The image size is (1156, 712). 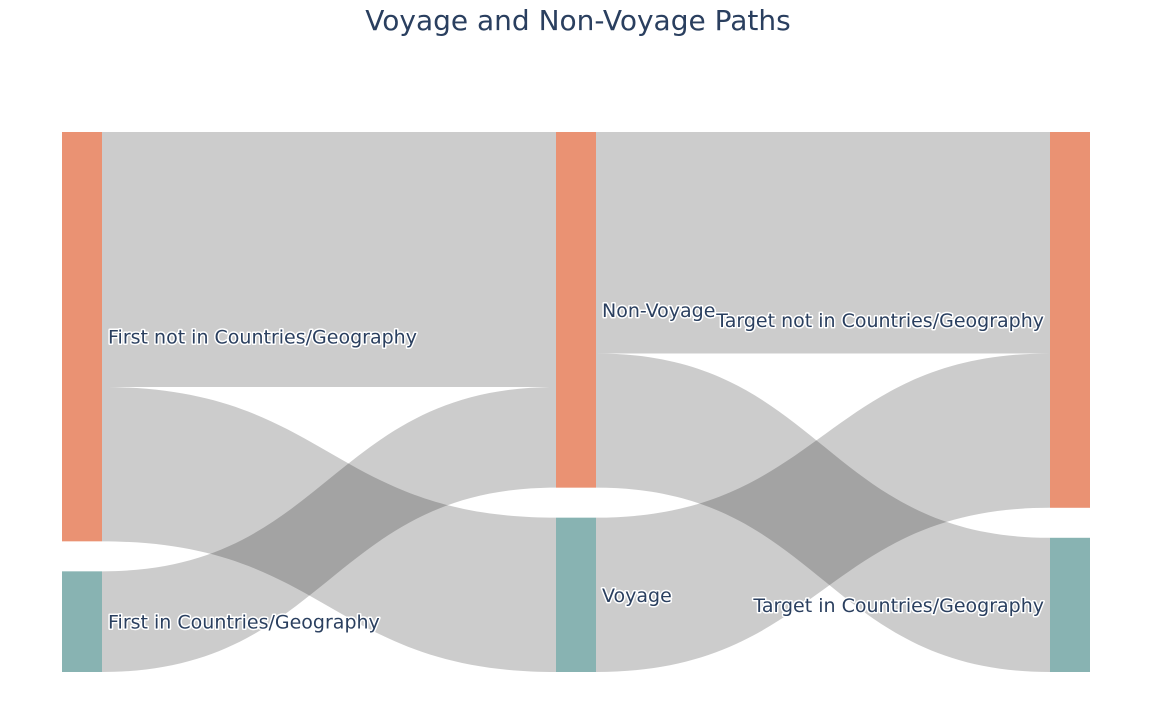 What do you see at coordinates (578, 20) in the screenshot?
I see `chart-title: Voyage and Non-Voyage Paths` at bounding box center [578, 20].